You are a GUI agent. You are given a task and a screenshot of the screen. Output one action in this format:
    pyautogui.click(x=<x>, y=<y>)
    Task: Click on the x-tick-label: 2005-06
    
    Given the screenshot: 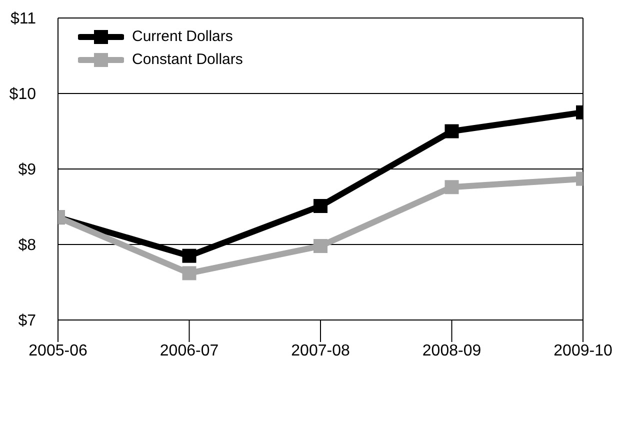 What is the action you would take?
    pyautogui.click(x=58, y=351)
    